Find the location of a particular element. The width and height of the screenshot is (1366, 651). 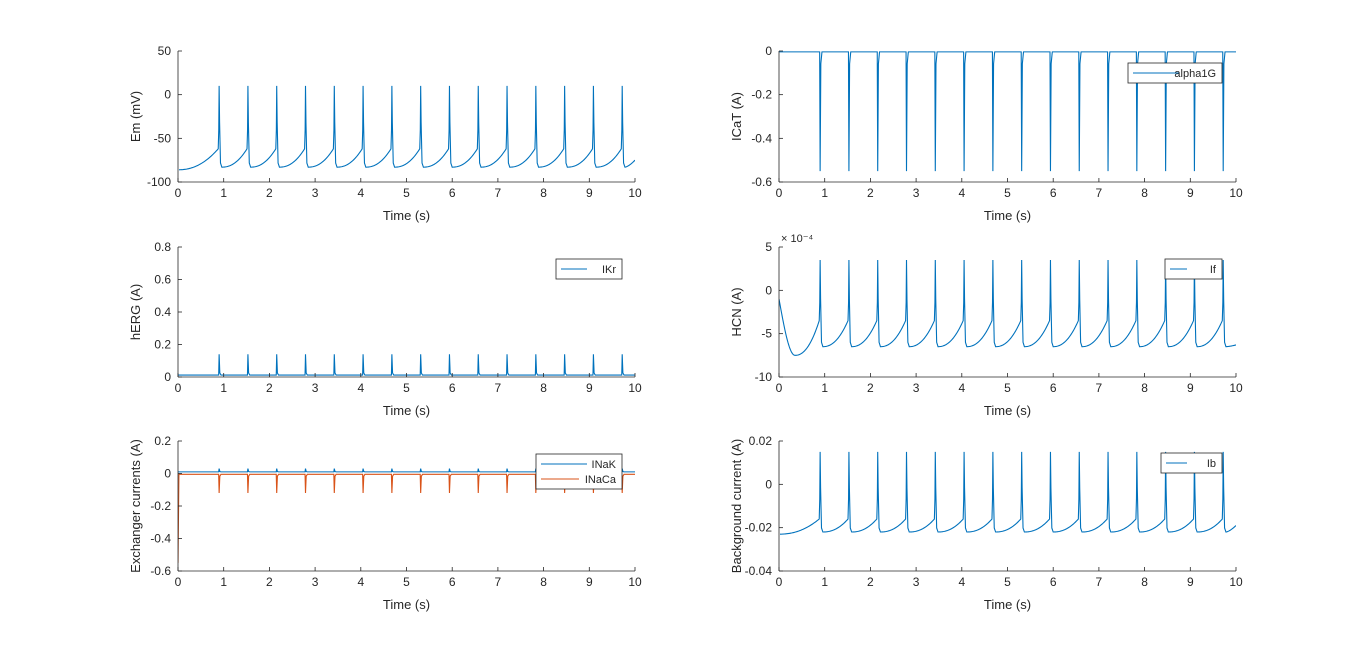

legend-label: alpha1G is located at coordinates (1195, 74).